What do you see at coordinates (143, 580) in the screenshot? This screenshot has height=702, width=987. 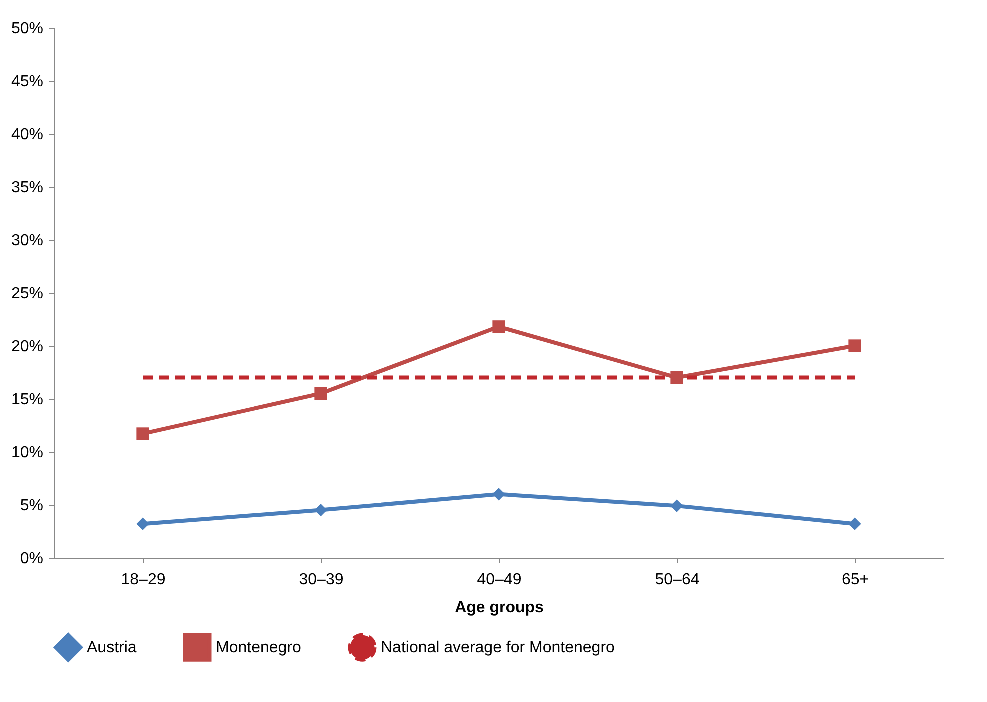 I see `x-tick-label: 18–29` at bounding box center [143, 580].